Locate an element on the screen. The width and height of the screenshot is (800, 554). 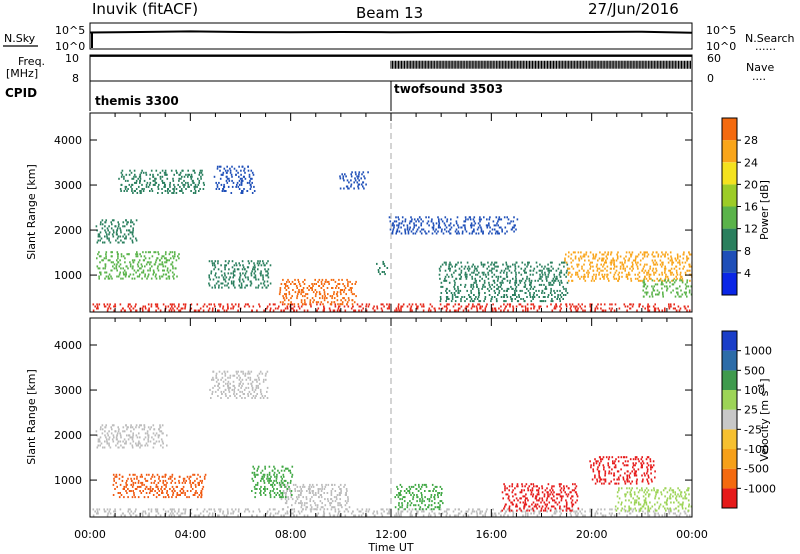
power-cbar-swatch is located at coordinates (729, 217).